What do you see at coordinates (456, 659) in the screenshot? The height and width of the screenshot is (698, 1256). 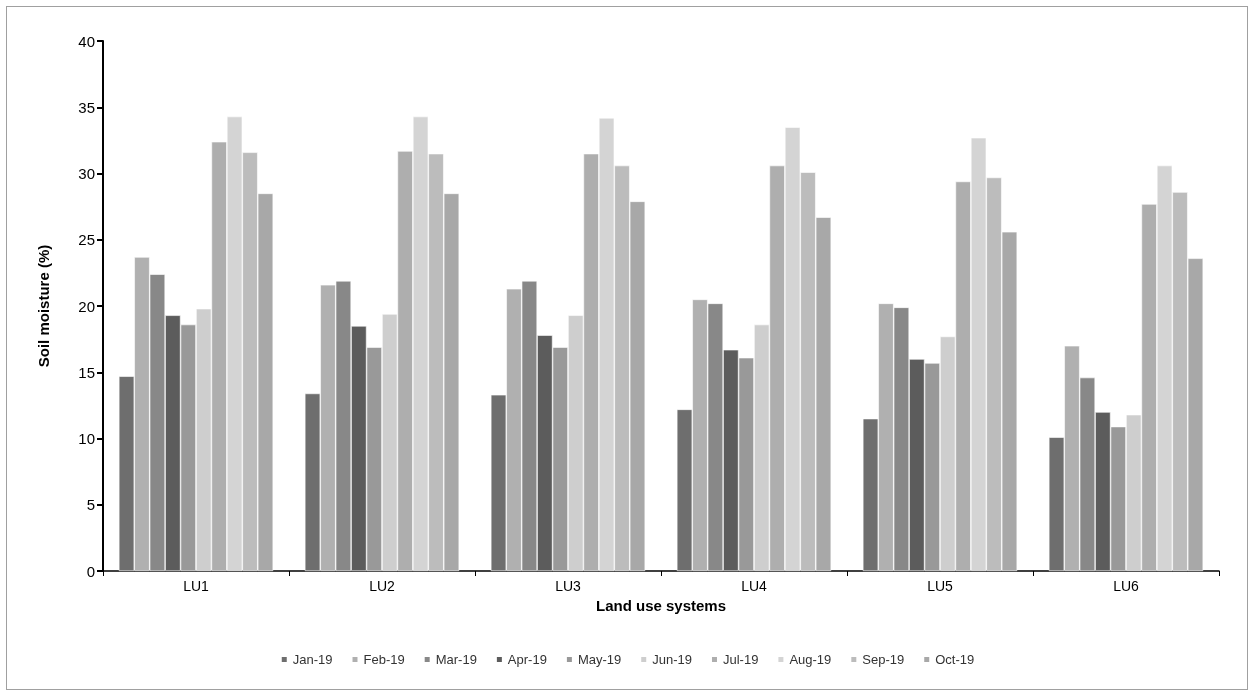 I see `legend-label: Mar-19` at bounding box center [456, 659].